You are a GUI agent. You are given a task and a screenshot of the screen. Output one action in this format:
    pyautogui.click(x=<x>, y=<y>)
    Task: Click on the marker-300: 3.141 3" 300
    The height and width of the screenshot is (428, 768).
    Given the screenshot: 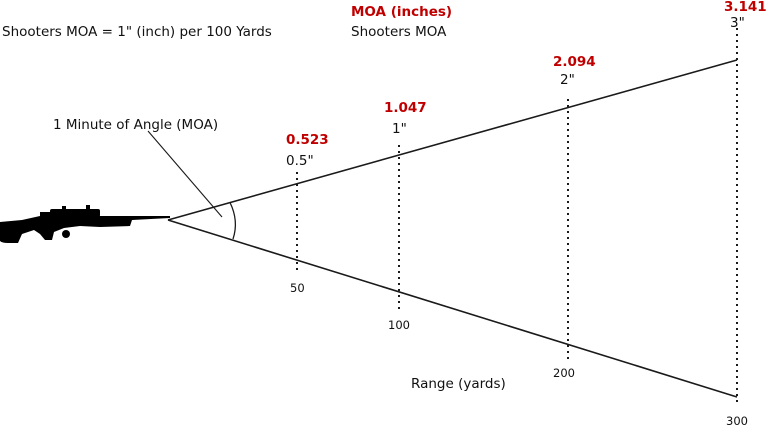 What is the action you would take?
    pyautogui.click(x=745, y=214)
    